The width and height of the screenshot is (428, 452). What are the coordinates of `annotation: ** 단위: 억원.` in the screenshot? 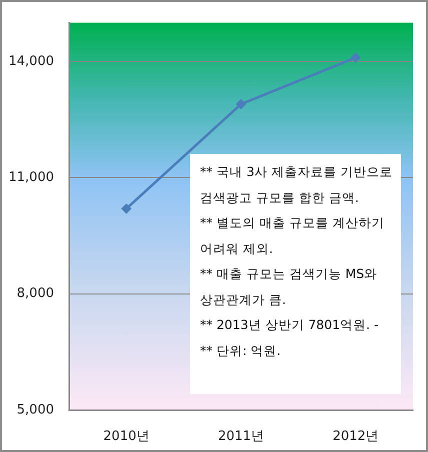 It's located at (241, 351).